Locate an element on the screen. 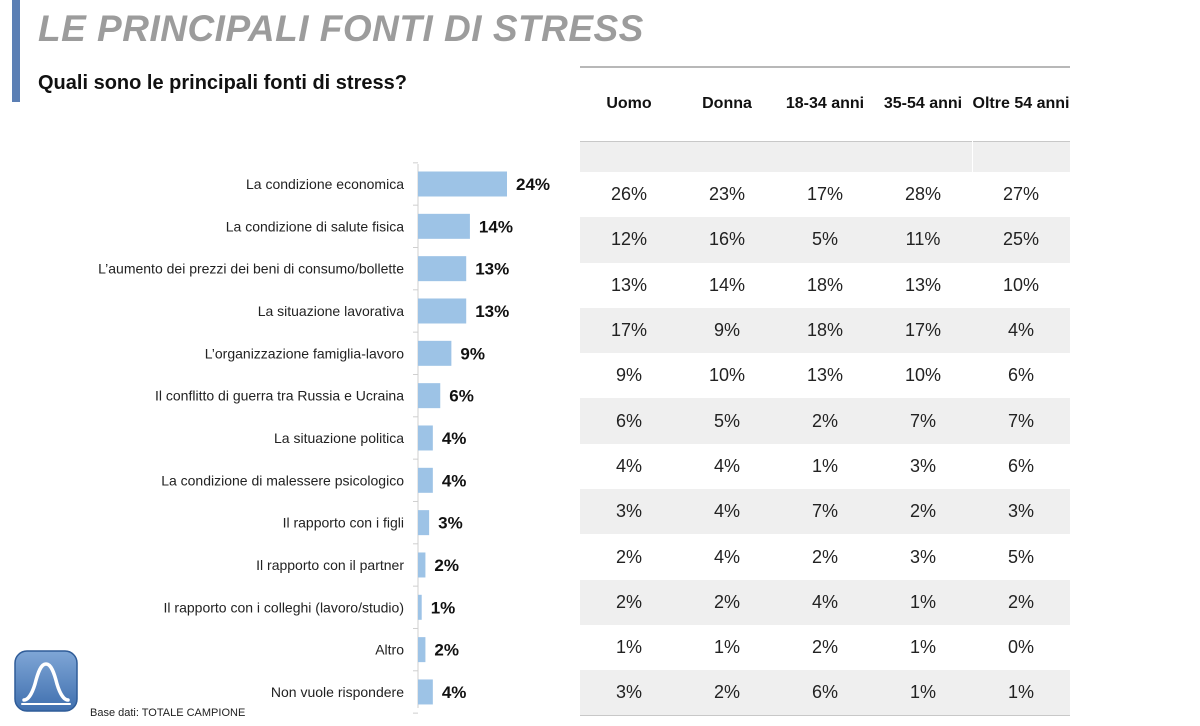 Image resolution: width=1200 pixels, height=726 pixels. table-cell: 14% is located at coordinates (727, 284).